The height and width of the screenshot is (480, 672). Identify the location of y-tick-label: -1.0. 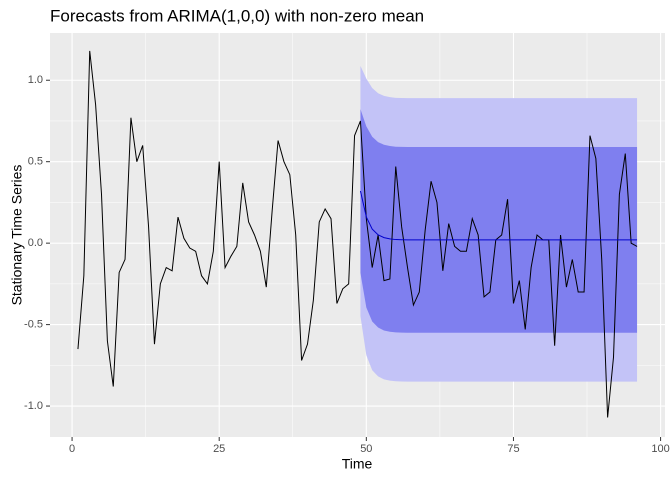
(33, 406).